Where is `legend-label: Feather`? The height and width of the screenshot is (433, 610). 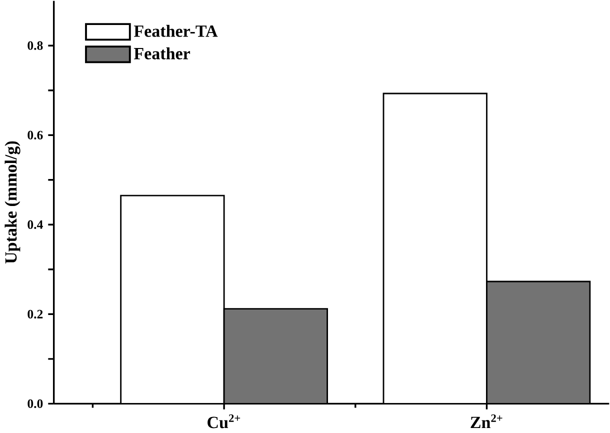
legend-label: Feather is located at coordinates (162, 53).